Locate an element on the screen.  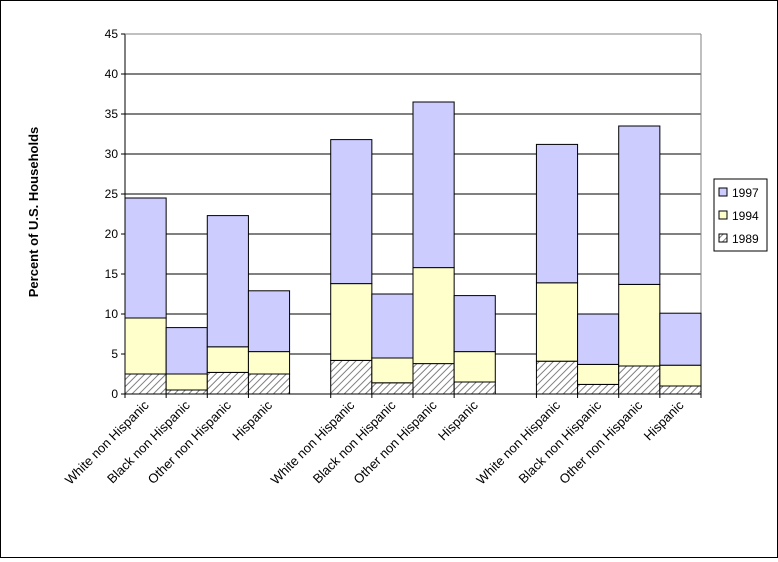
y-tick-label: 0 is located at coordinates (114, 394).